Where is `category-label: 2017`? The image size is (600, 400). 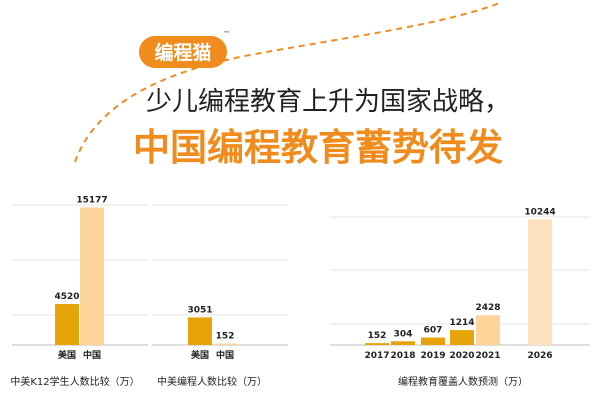 category-label: 2017 is located at coordinates (376, 356).